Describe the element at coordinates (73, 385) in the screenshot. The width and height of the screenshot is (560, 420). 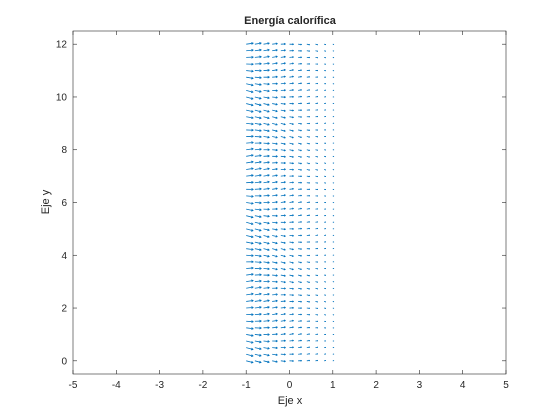
I see `x-tick-label: -5` at that location.